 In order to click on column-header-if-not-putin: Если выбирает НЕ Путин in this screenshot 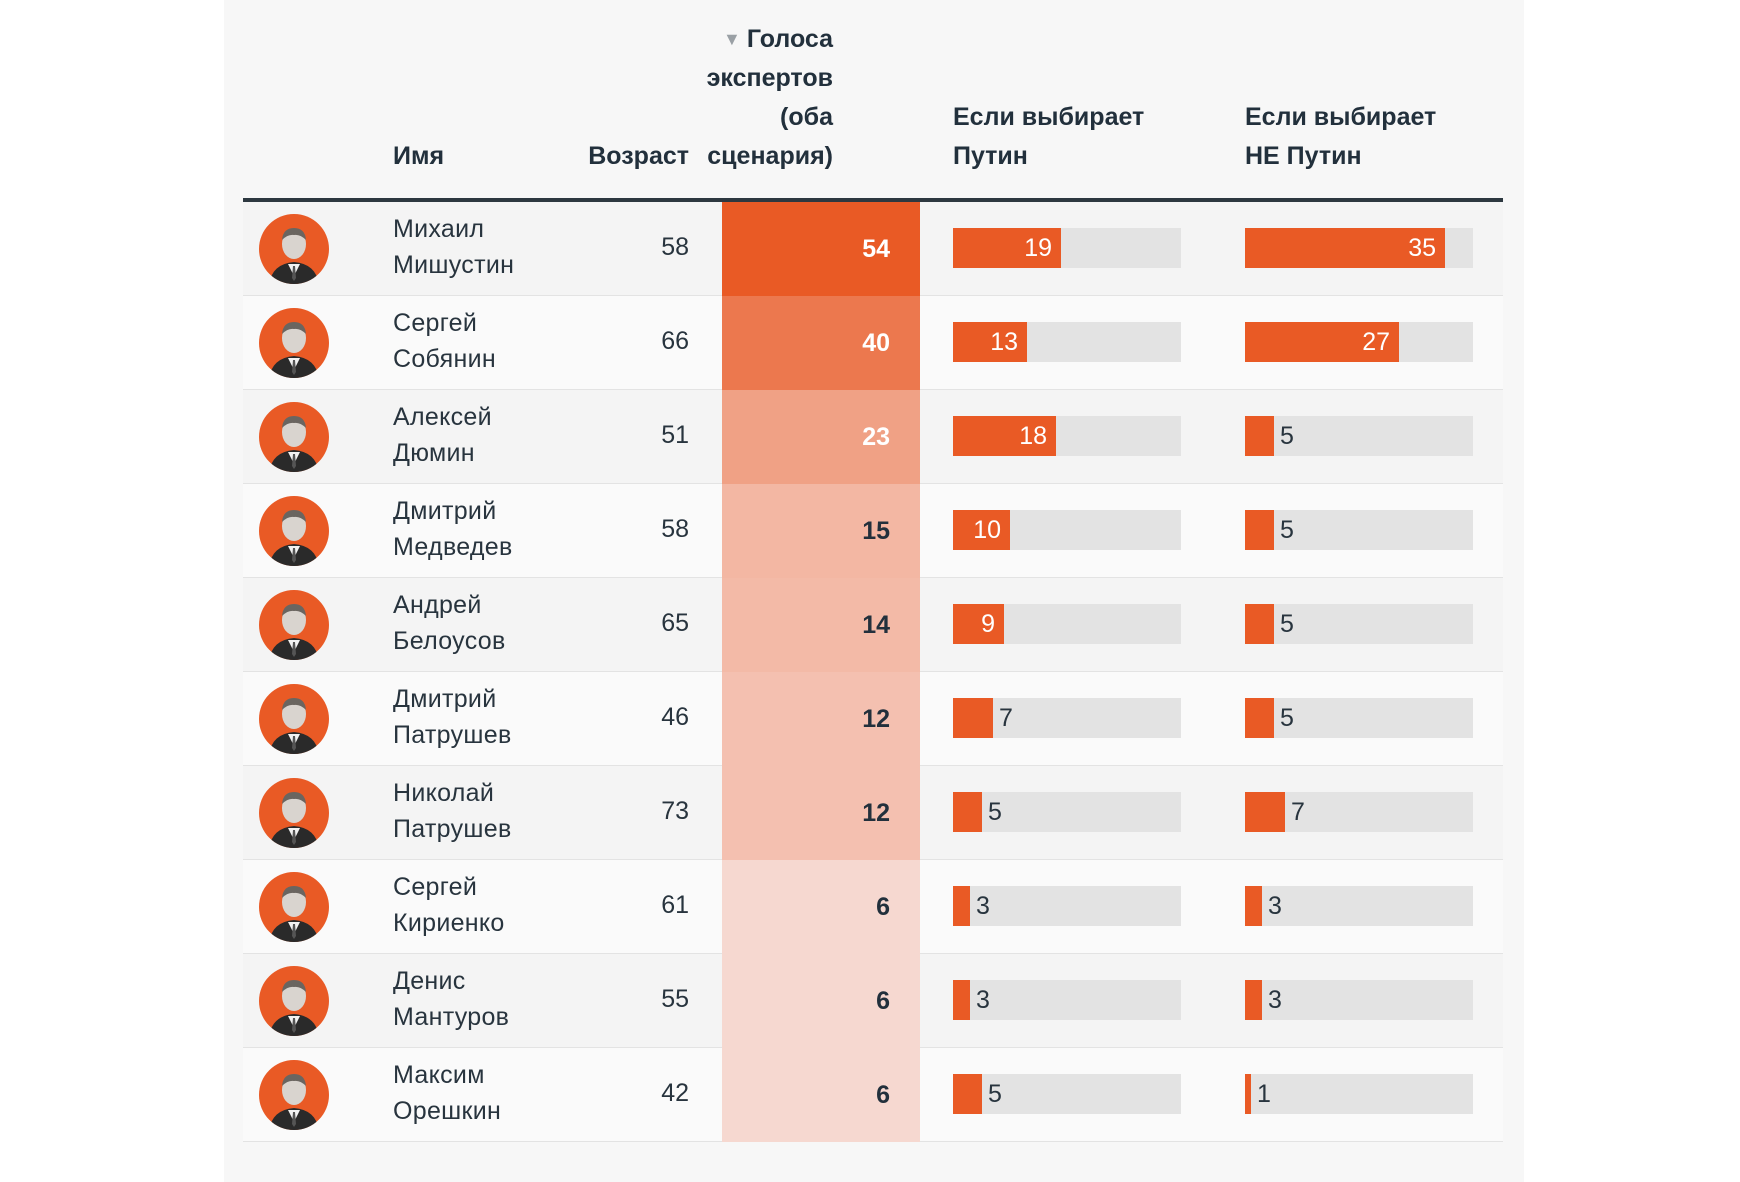, I will do `click(1341, 136)`.